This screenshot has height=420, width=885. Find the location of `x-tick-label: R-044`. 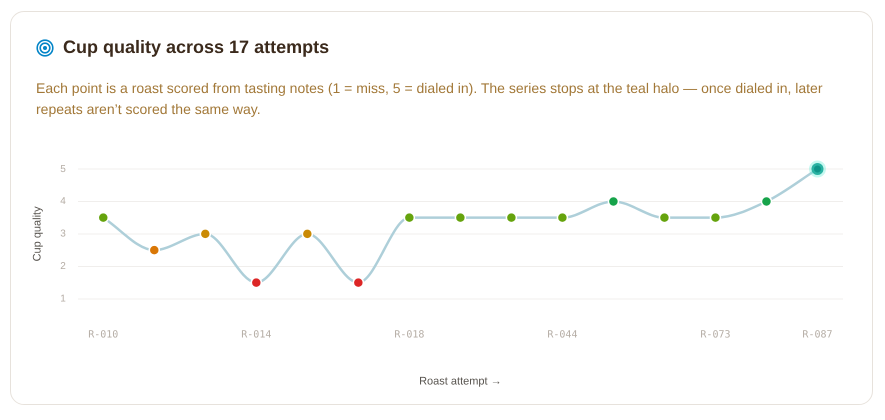

x-tick-label: R-044 is located at coordinates (562, 334).